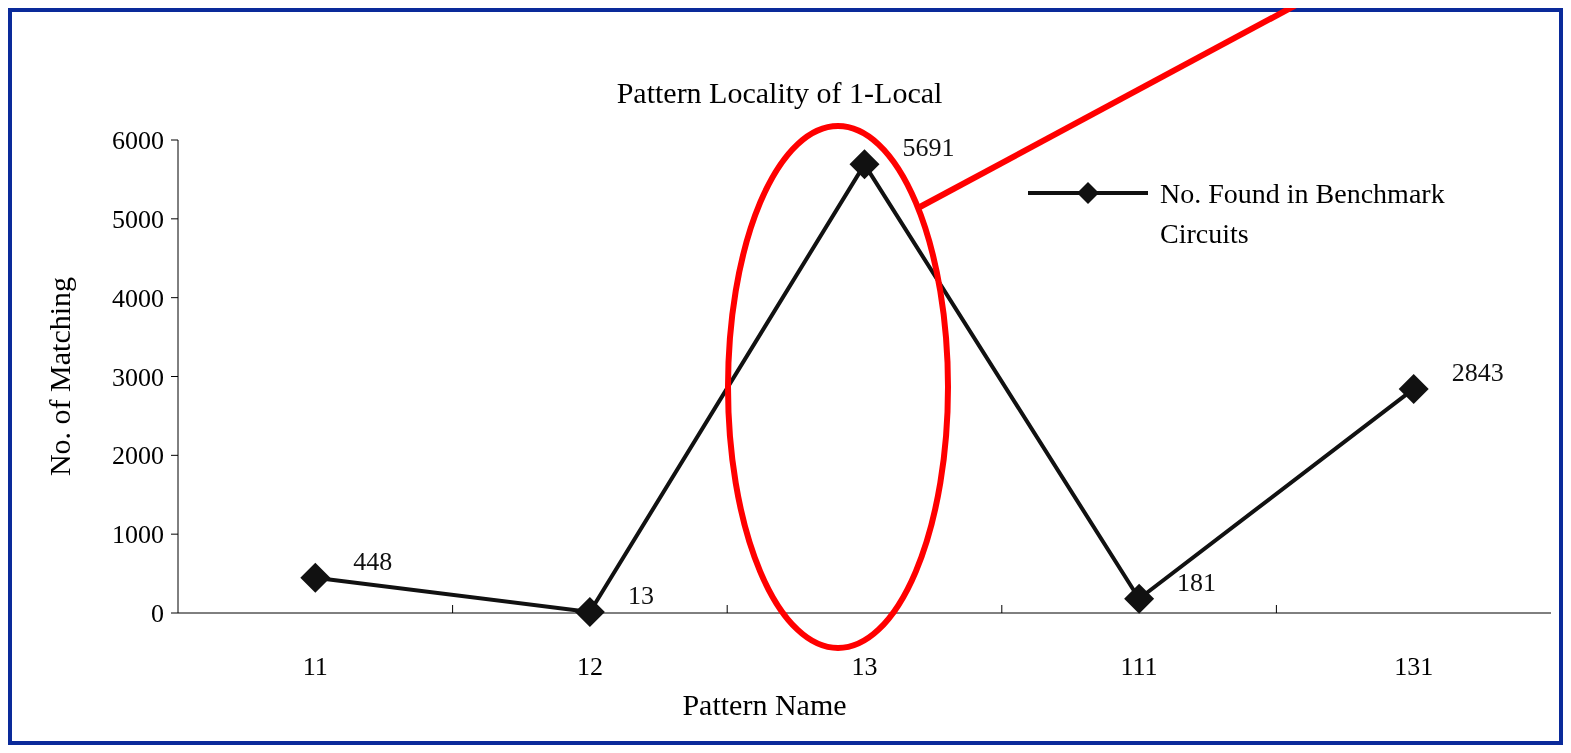 This screenshot has width=1571, height=753. Describe the element at coordinates (138, 298) in the screenshot. I see `y-tick-label: 4000` at that location.